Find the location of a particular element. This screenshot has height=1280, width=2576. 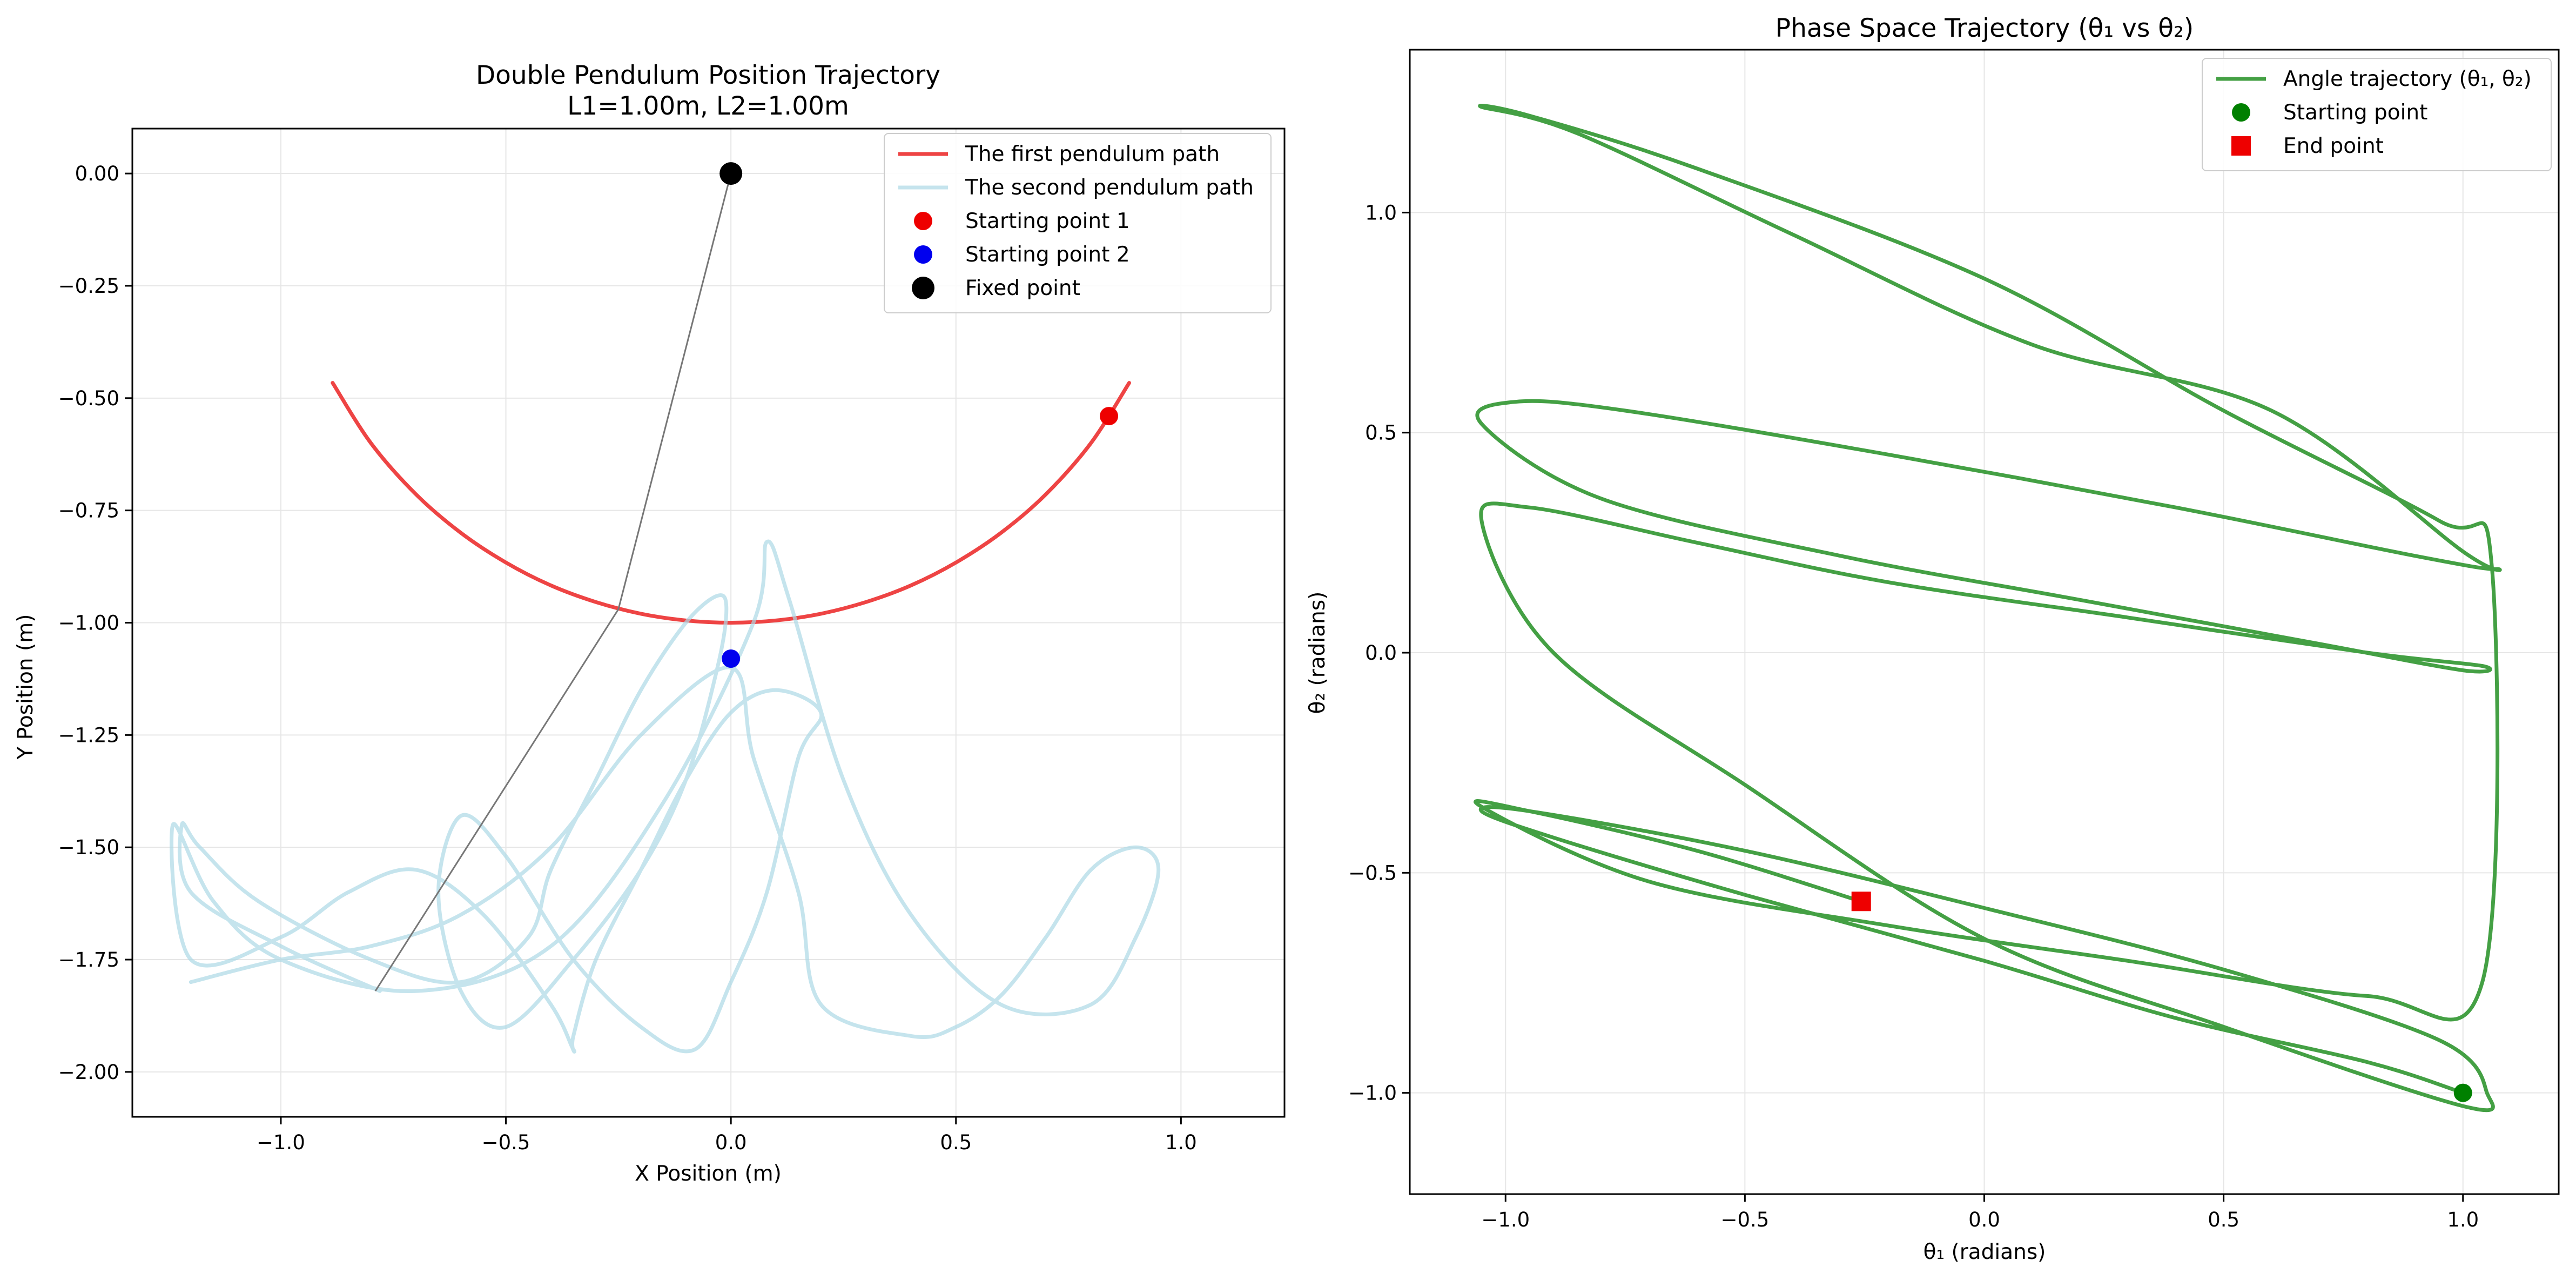

position-x-tick-label: −0.5 is located at coordinates (506, 1142).